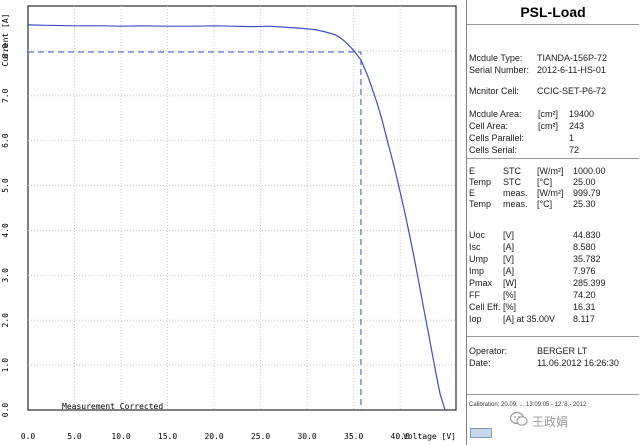 The height and width of the screenshot is (445, 640). I want to click on result-value: 16.31, so click(584, 307).